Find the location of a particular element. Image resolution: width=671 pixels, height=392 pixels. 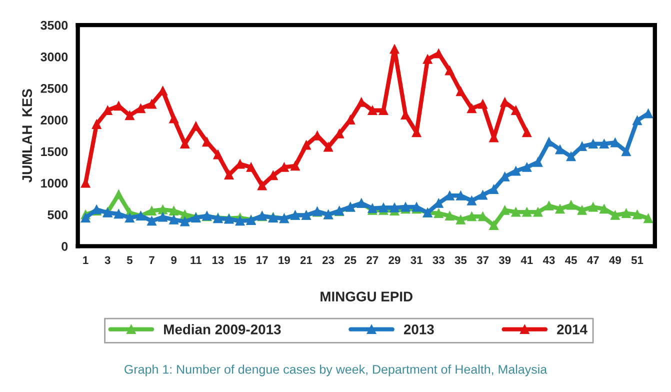

x-tick-label: 15 is located at coordinates (240, 260).